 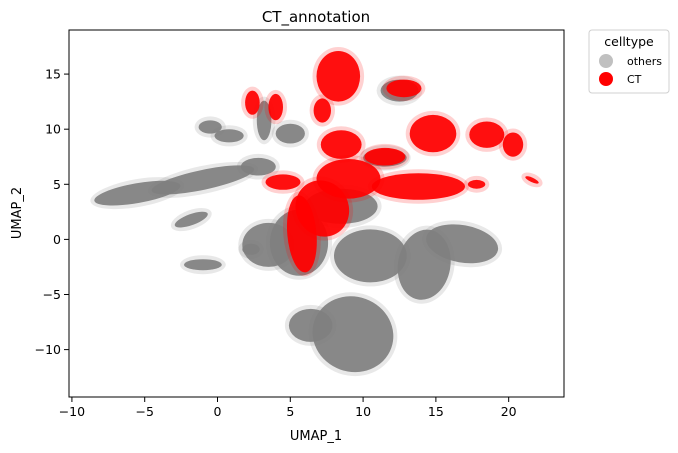 What do you see at coordinates (57, 239) in the screenshot?
I see `y-tick-label: 0` at bounding box center [57, 239].